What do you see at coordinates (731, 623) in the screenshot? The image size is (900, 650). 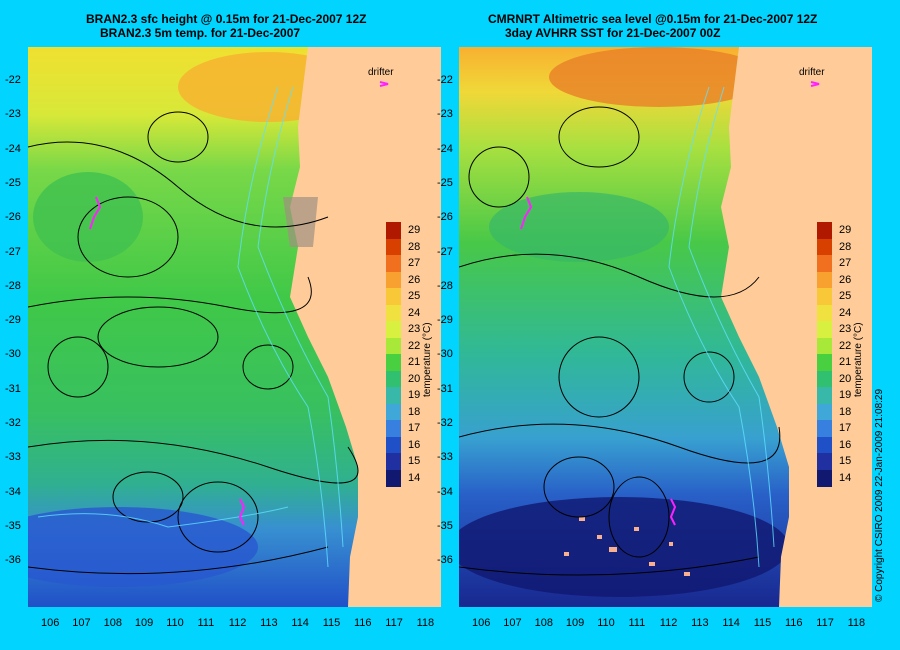 I see `right-lon-tick: 114` at bounding box center [731, 623].